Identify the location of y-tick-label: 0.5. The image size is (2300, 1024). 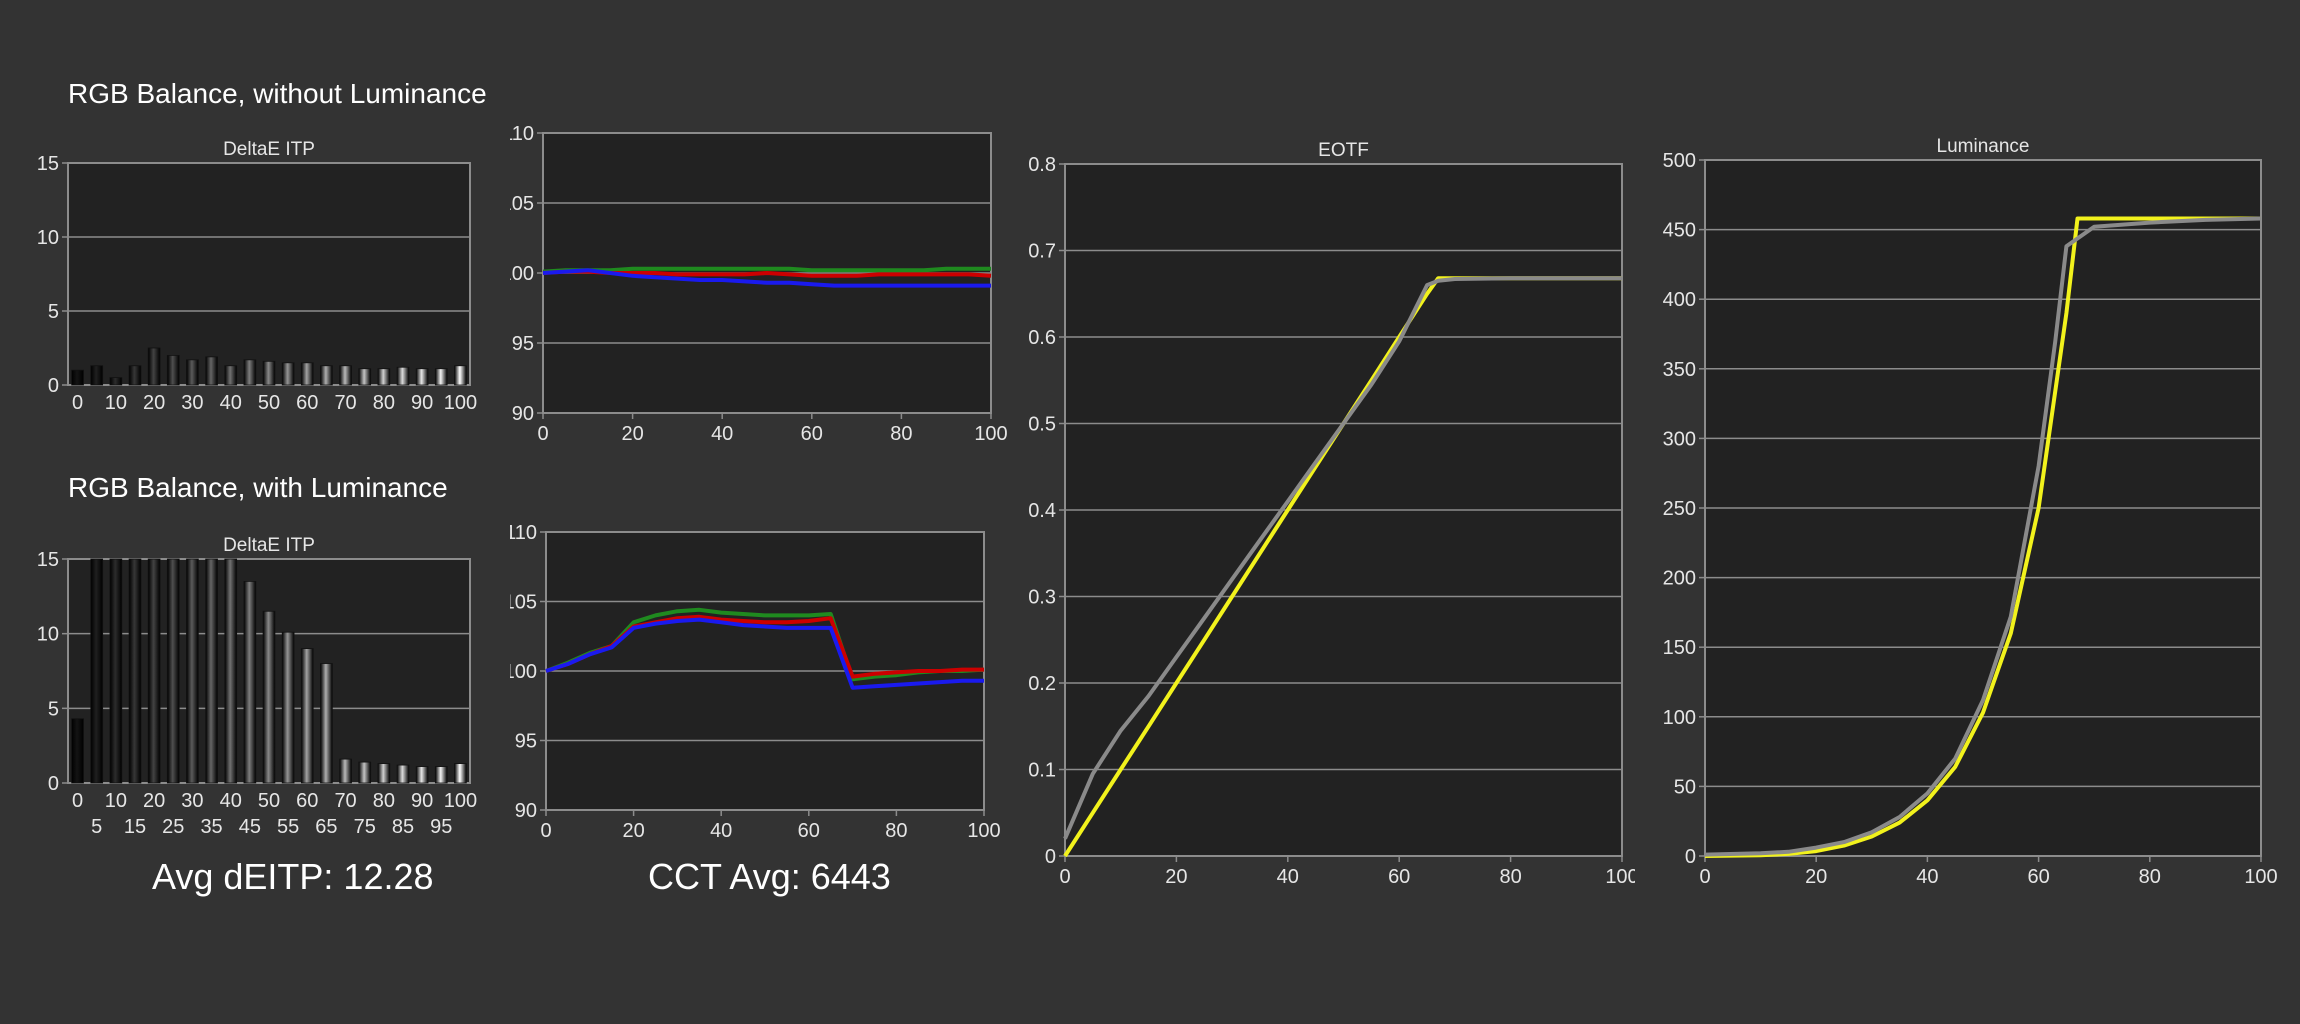
(1042, 425).